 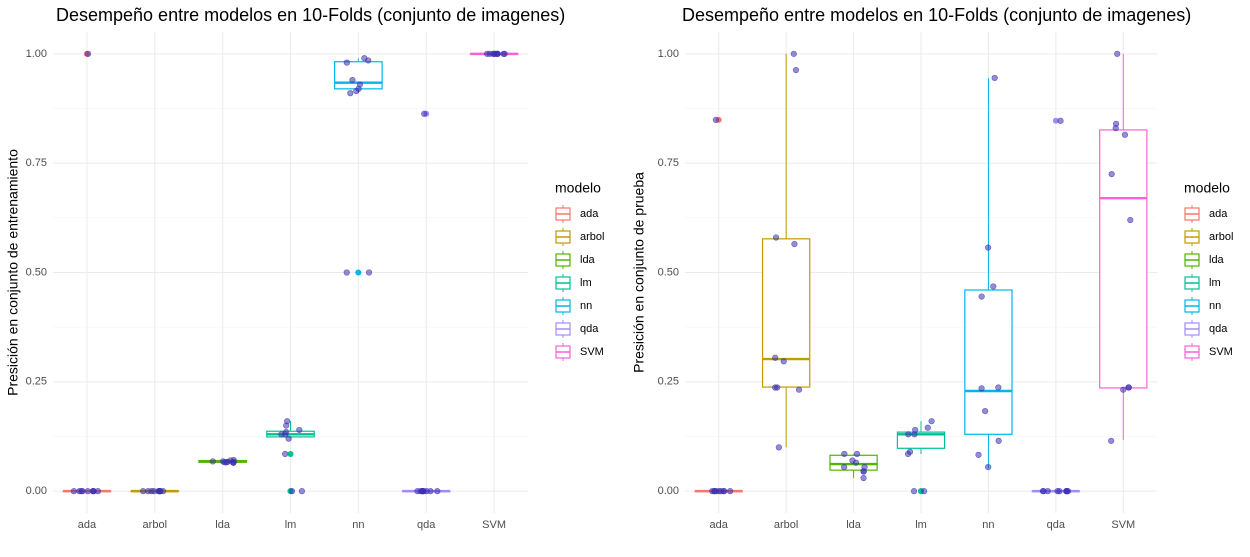 What do you see at coordinates (668, 54) in the screenshot?
I see `y-tick-label: 1.00` at bounding box center [668, 54].